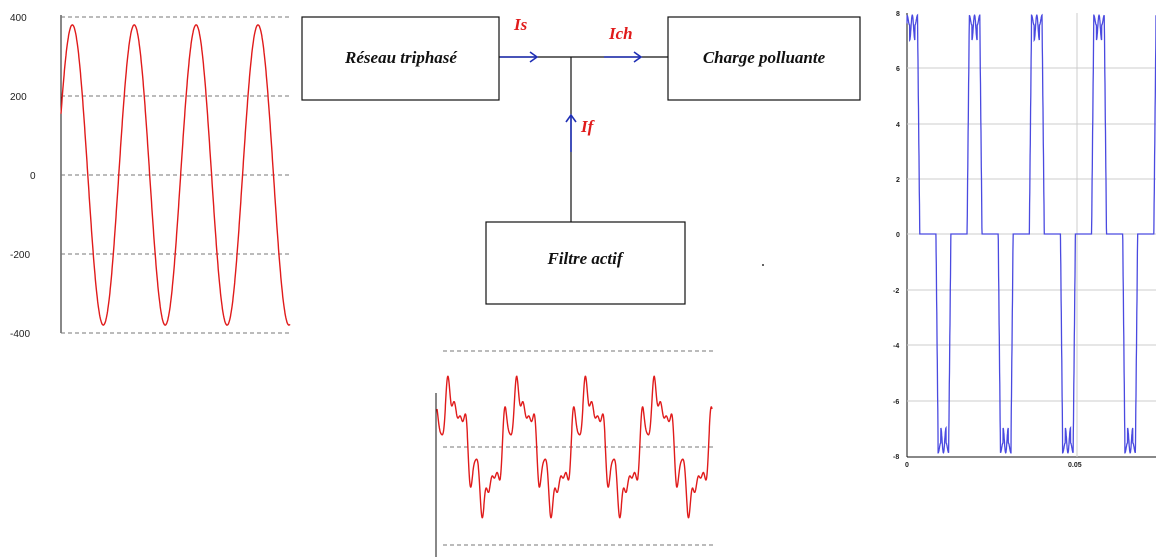 The height and width of the screenshot is (557, 1156). I want to click on load-current-arrow, so click(623, 57).